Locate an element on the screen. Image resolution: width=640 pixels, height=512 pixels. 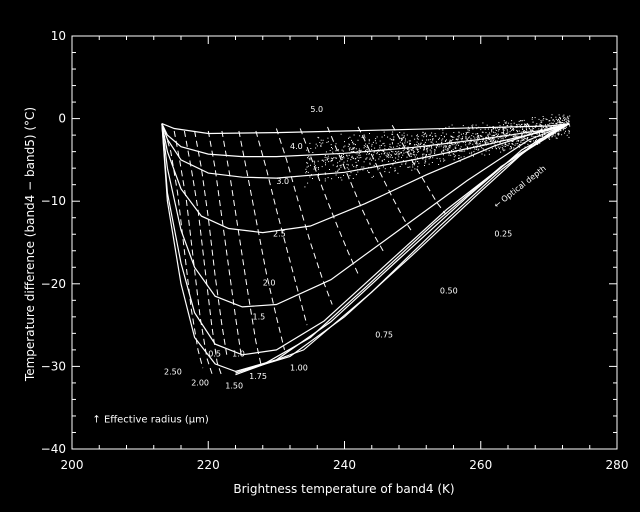
optical-depth-label: 3.0 is located at coordinates (282, 181).